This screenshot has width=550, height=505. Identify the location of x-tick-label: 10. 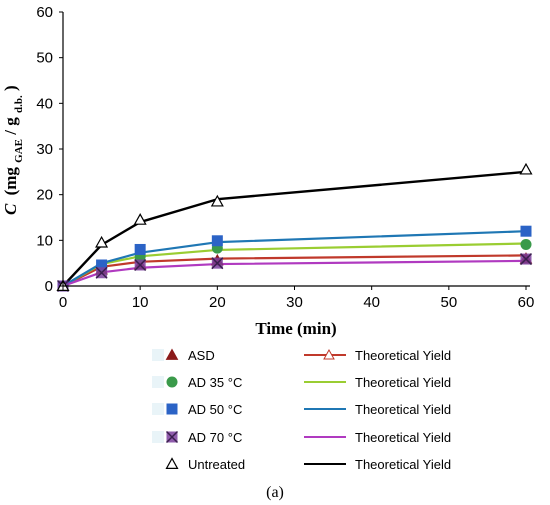
(140, 302).